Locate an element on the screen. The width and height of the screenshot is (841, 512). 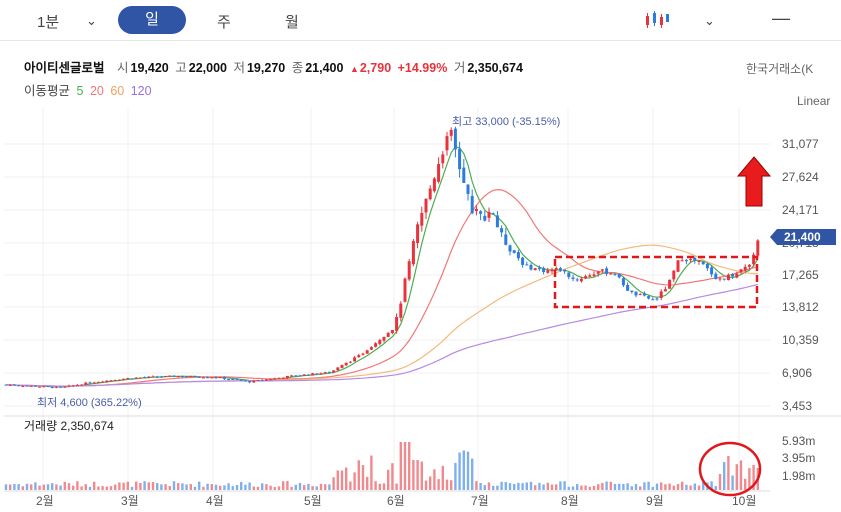
current-price-label: 21,400 is located at coordinates (802, 237).